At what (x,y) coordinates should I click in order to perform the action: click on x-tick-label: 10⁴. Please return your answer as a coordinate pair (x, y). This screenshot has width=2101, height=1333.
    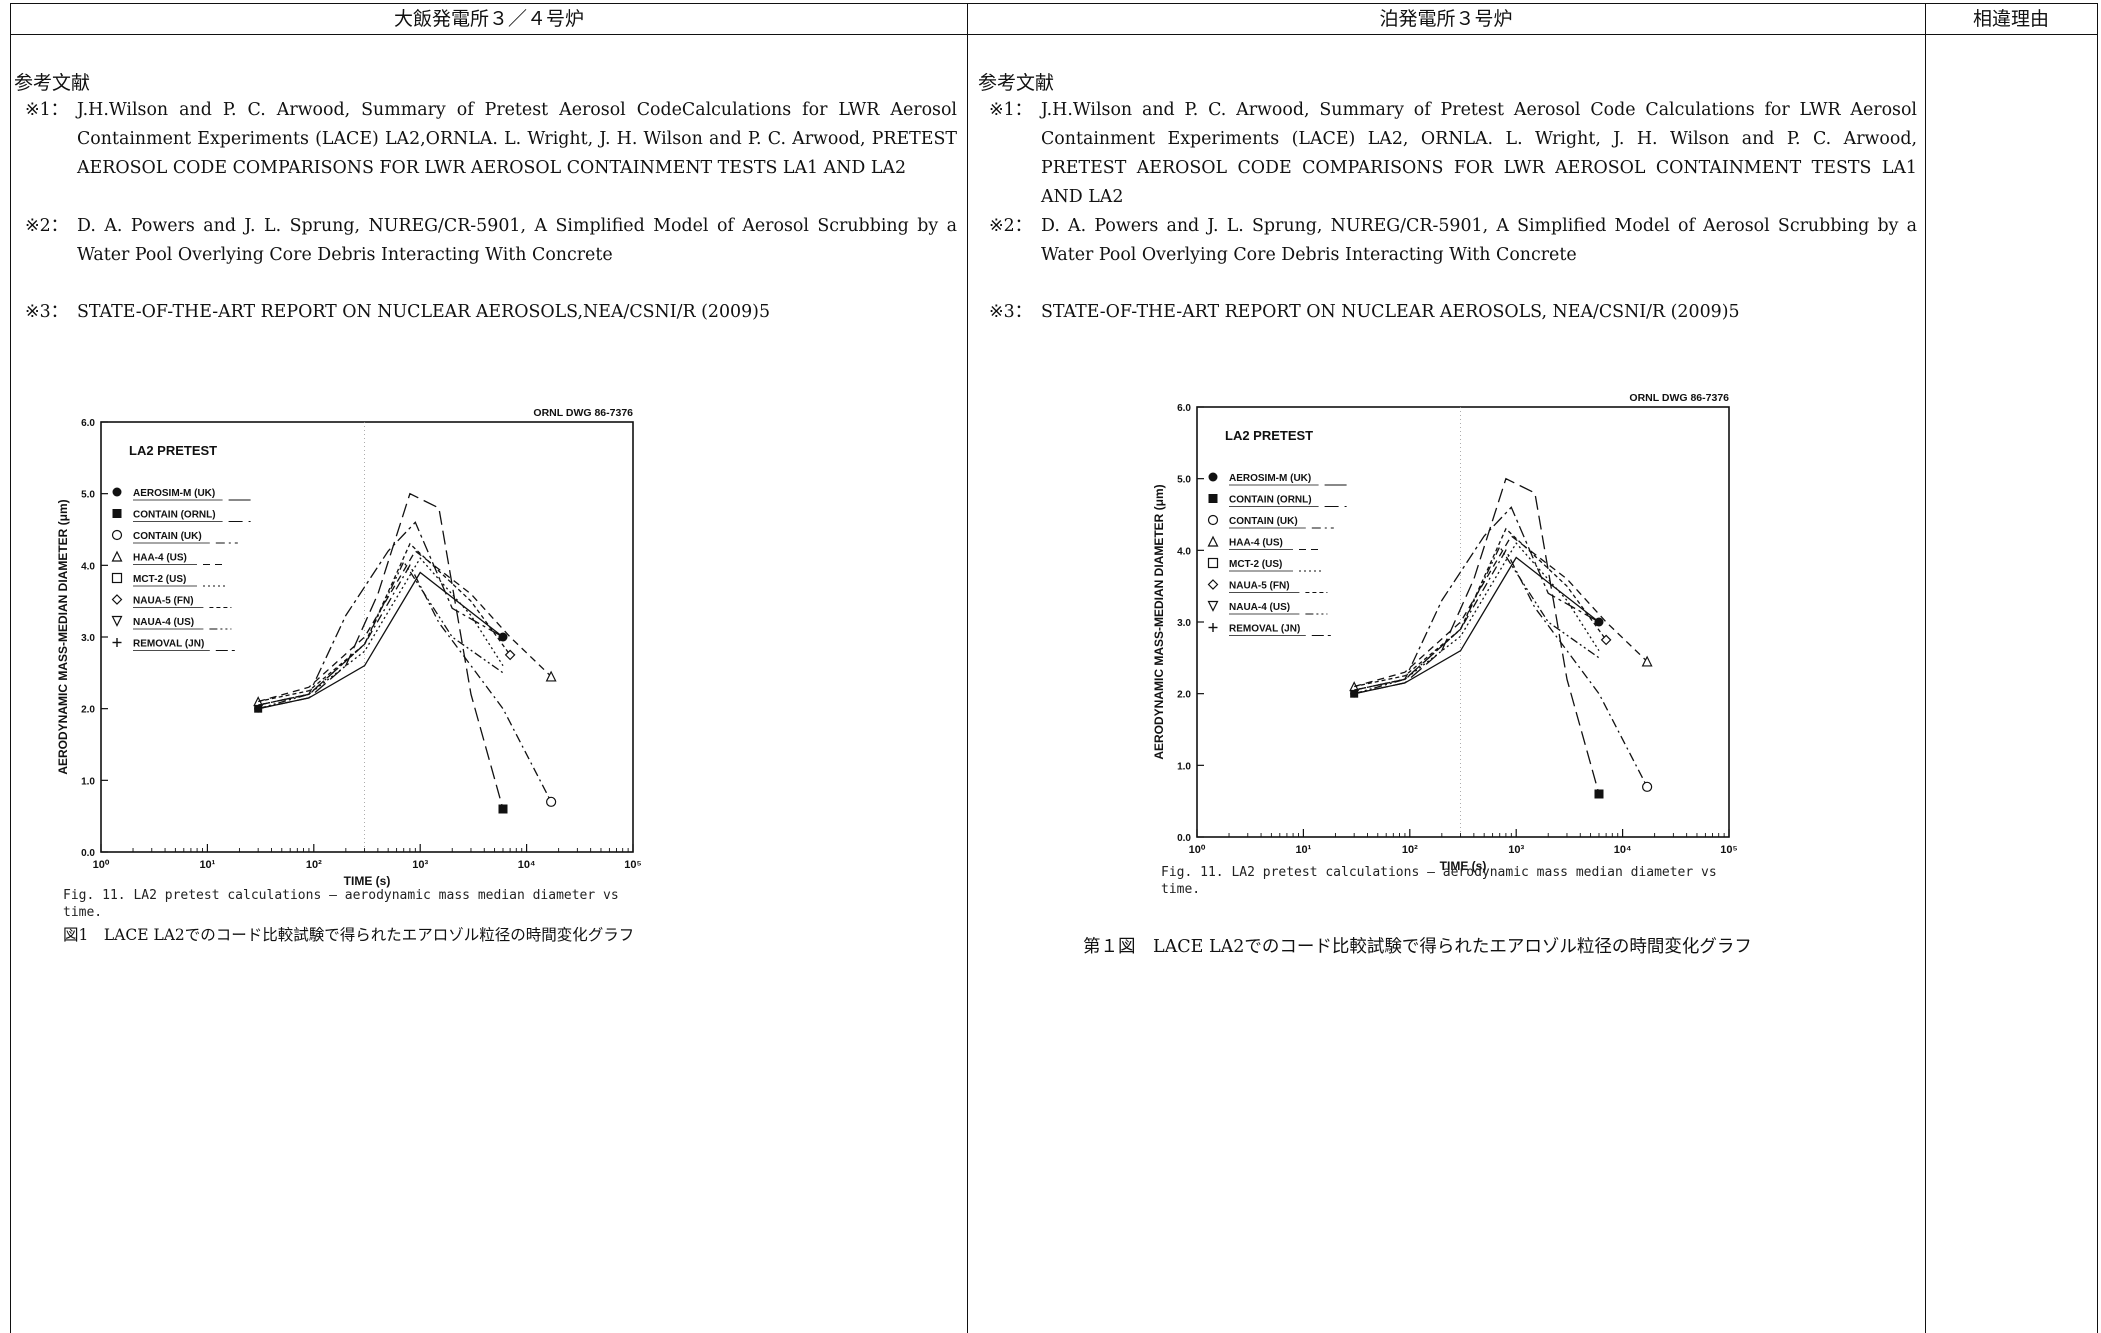
    Looking at the image, I should click on (1623, 850).